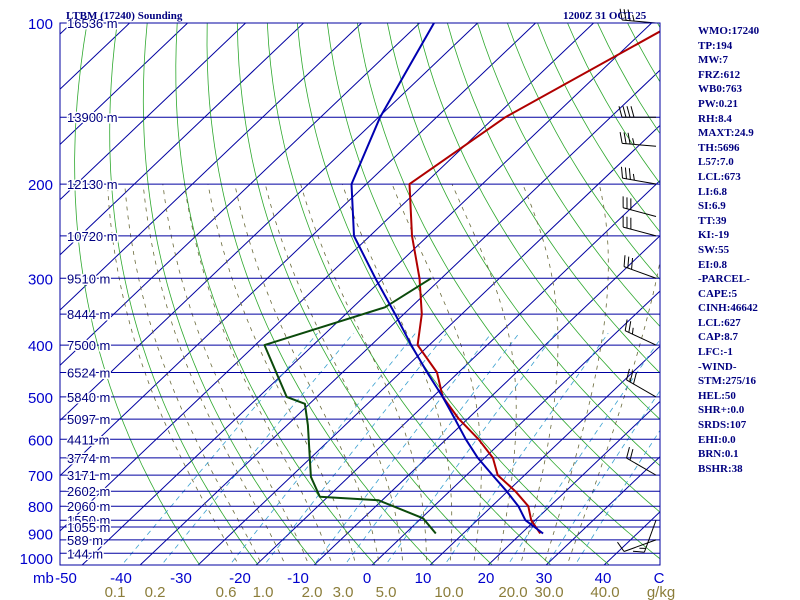 The width and height of the screenshot is (800, 600). What do you see at coordinates (88, 506) in the screenshot?
I see `height-label: 2060 m` at bounding box center [88, 506].